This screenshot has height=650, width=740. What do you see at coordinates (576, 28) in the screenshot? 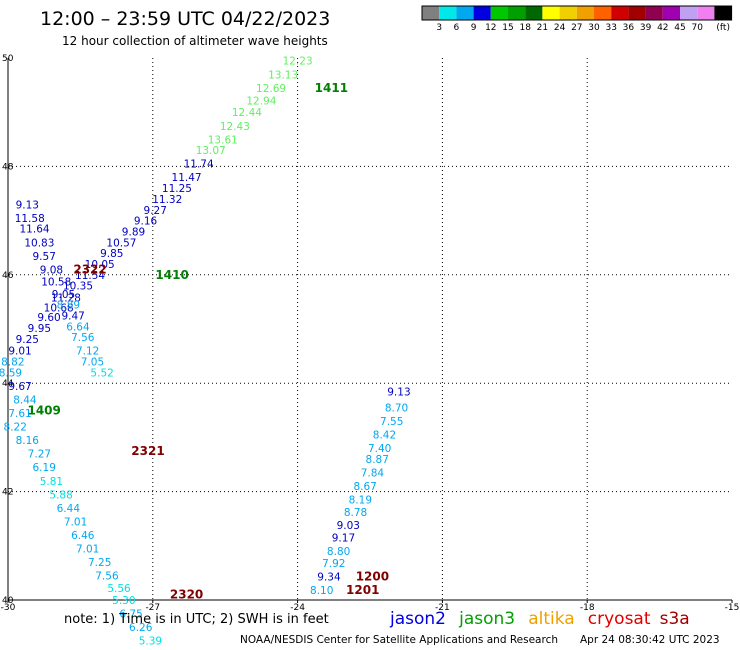
I see `colorbar-label: 27` at bounding box center [576, 28].